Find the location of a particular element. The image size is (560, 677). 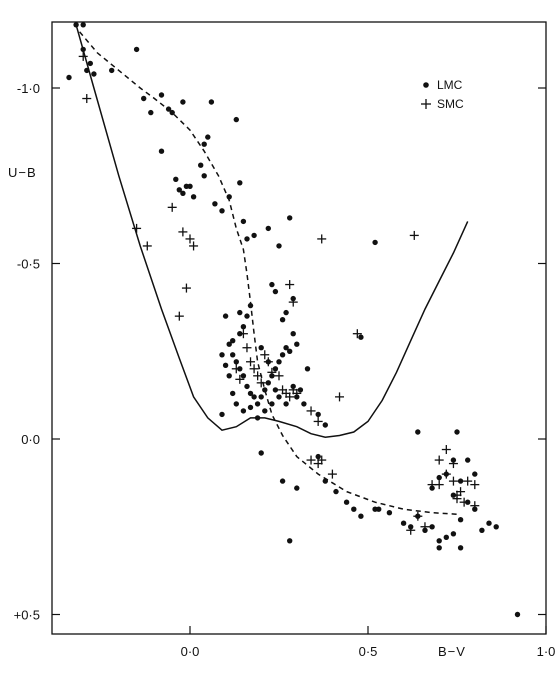

y-tick-label: 0·0 is located at coordinates (30, 439).